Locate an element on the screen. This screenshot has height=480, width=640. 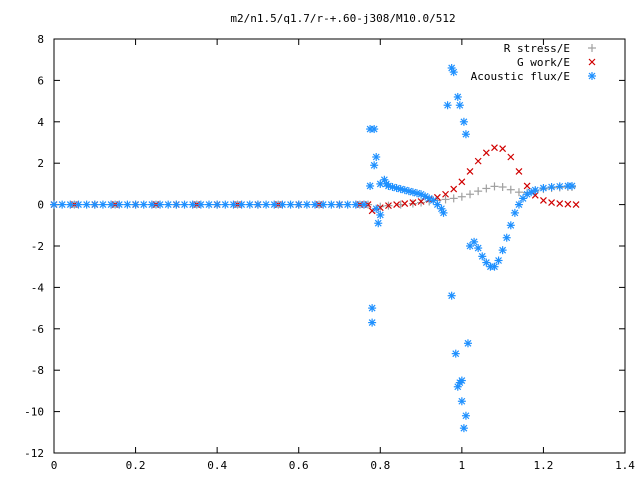
y-tick-label: 2 is located at coordinates (40, 163).